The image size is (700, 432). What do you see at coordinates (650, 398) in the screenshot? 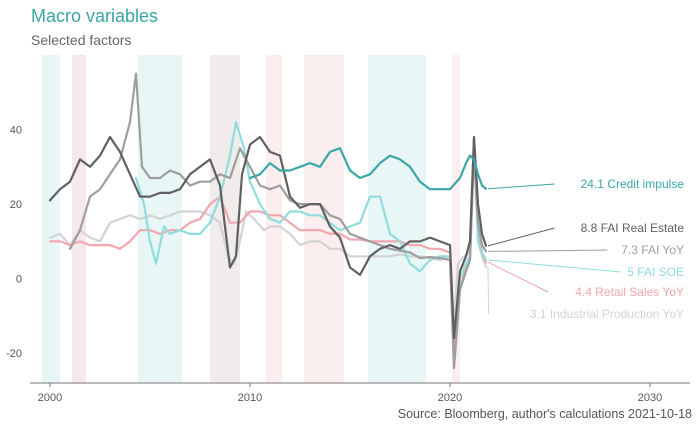
I see `x-tick-label: 2030` at bounding box center [650, 398].